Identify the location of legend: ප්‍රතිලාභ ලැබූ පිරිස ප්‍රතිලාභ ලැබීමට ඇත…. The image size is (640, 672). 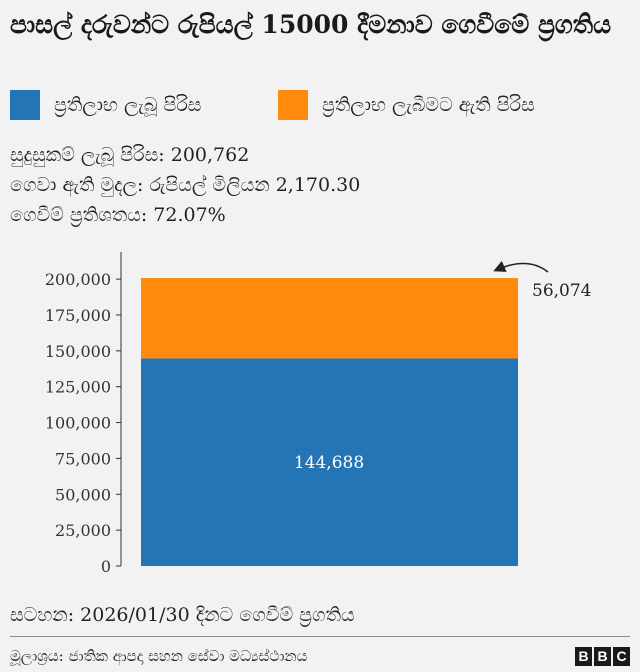
(320, 105).